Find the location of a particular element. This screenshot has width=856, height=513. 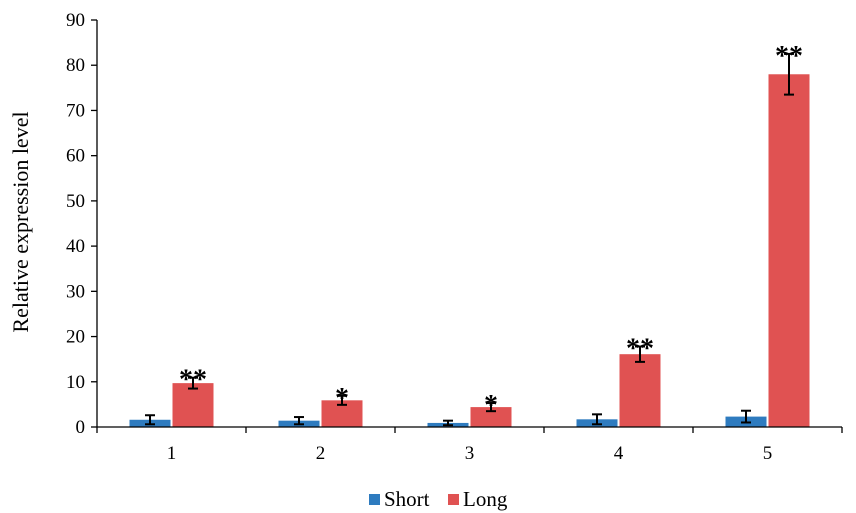

legend-swatch-short is located at coordinates (374, 499).